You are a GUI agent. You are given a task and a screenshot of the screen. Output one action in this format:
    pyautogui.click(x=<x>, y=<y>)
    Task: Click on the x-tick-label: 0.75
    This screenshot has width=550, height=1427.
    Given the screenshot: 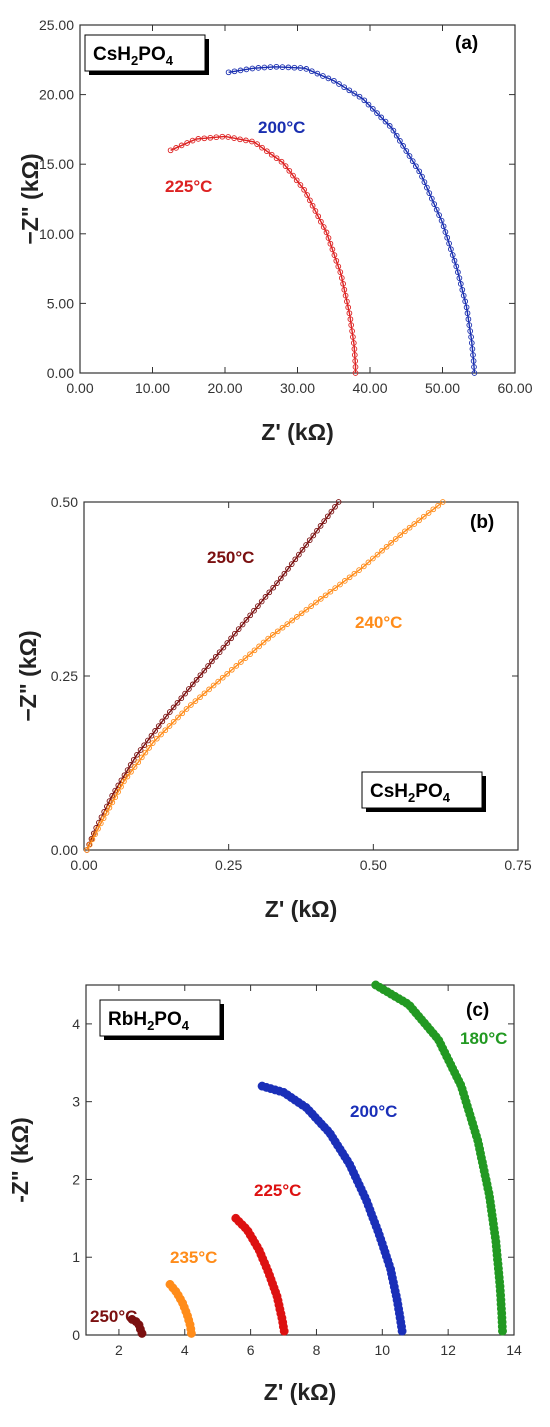 What is the action you would take?
    pyautogui.click(x=517, y=865)
    